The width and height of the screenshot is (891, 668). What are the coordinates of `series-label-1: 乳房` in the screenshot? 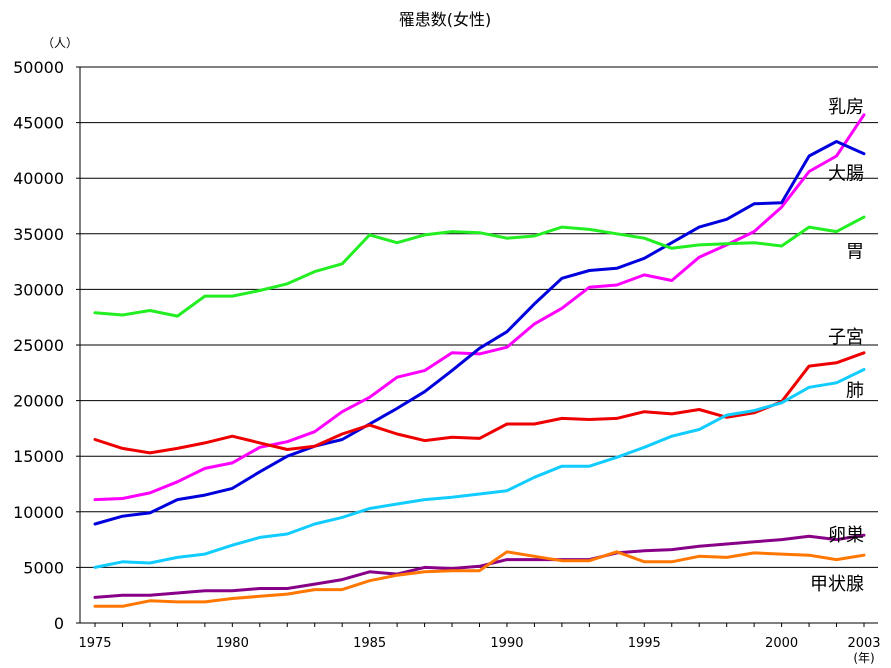 It's located at (846, 107).